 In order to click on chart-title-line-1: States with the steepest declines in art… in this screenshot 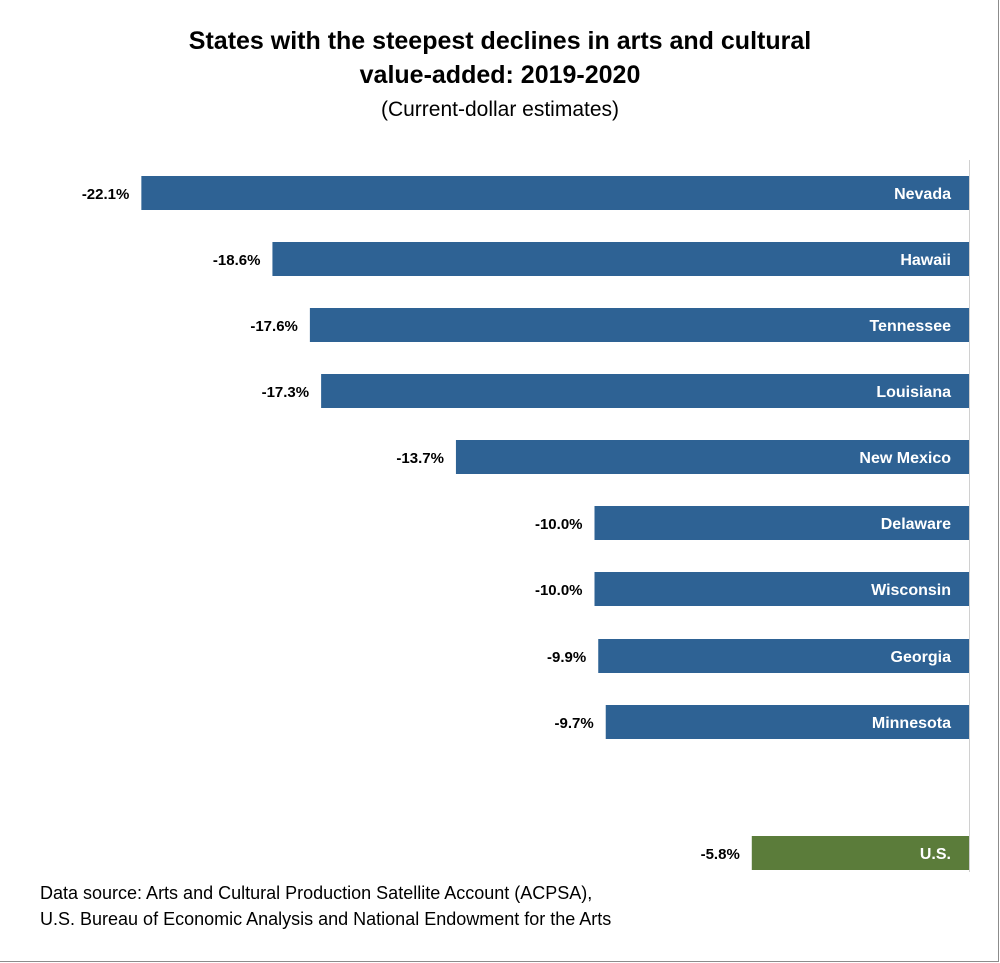, I will do `click(500, 41)`.